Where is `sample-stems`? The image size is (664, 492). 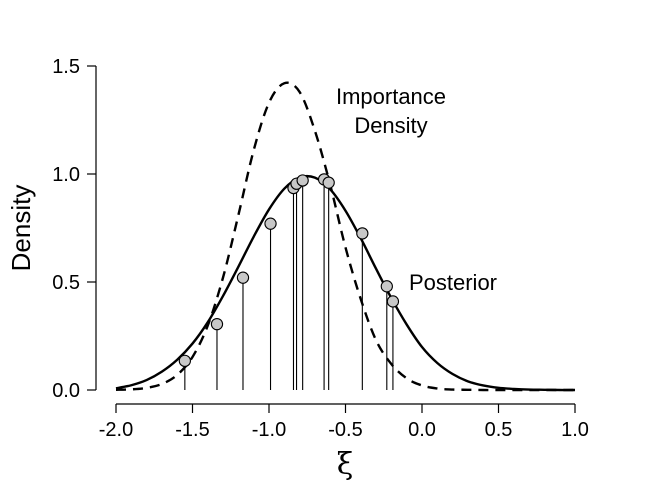 sample-stems is located at coordinates (289, 284).